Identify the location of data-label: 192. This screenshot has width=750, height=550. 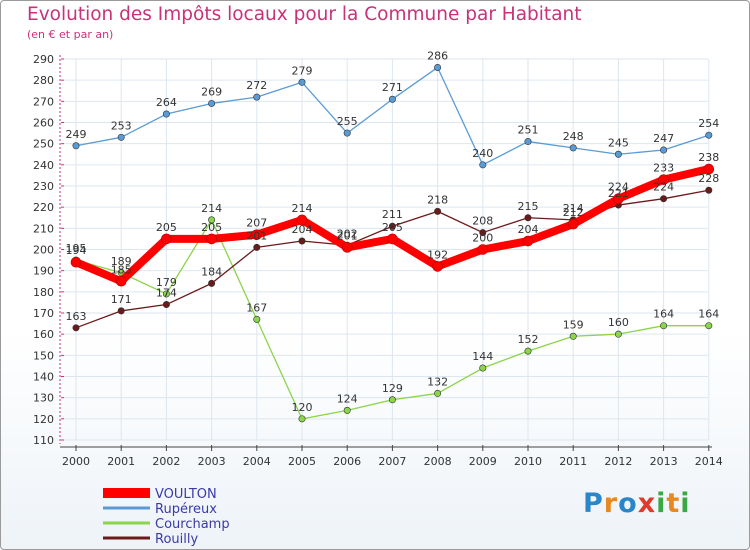
(437, 254).